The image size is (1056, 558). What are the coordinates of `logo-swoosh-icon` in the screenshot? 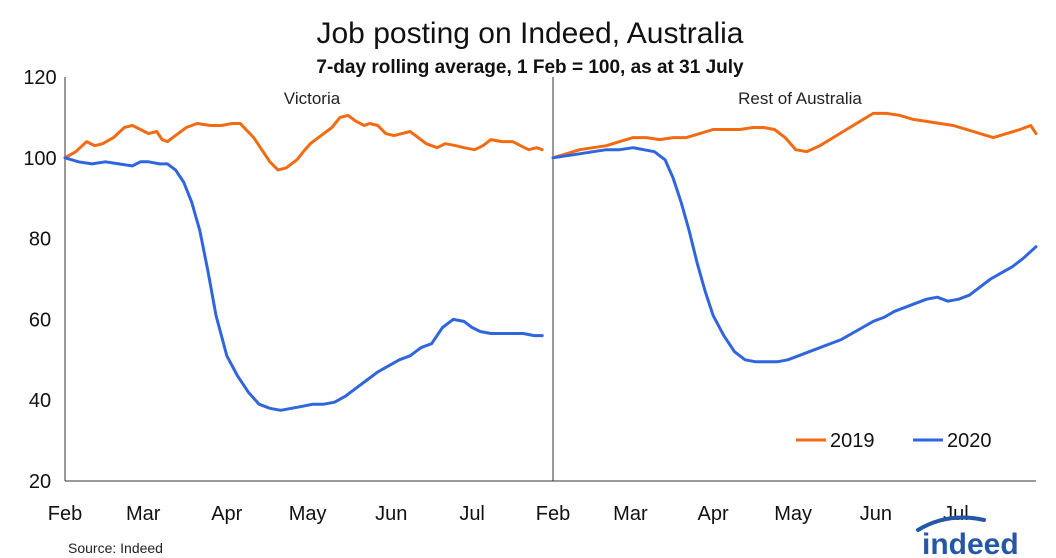 It's located at (951, 523).